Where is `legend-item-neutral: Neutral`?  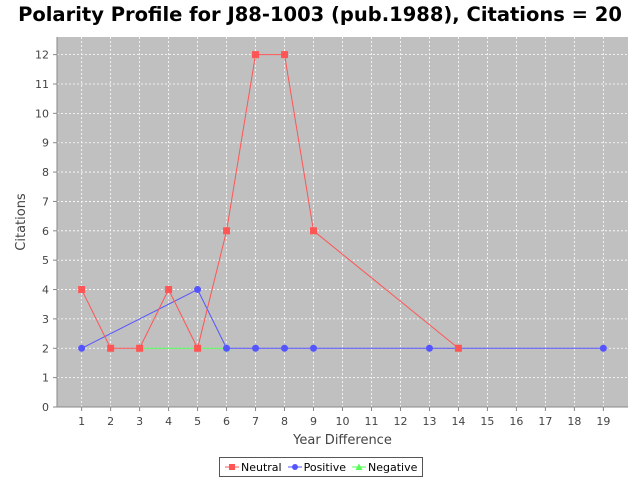 legend-item-neutral: Neutral is located at coordinates (253, 467).